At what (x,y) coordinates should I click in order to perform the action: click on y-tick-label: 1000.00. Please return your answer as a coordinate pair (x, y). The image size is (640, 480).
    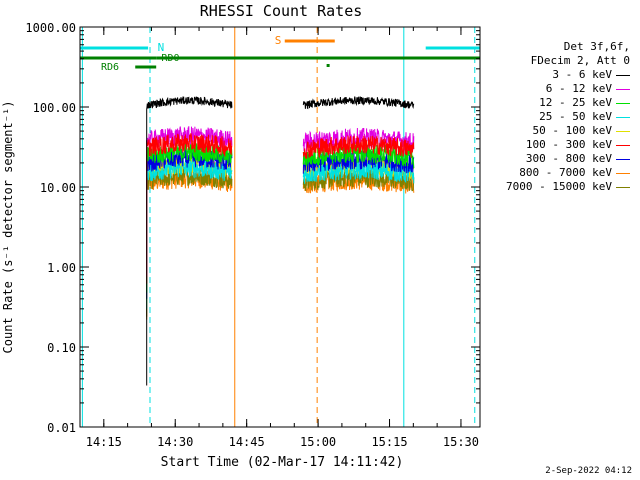
    Looking at the image, I should click on (50, 28).